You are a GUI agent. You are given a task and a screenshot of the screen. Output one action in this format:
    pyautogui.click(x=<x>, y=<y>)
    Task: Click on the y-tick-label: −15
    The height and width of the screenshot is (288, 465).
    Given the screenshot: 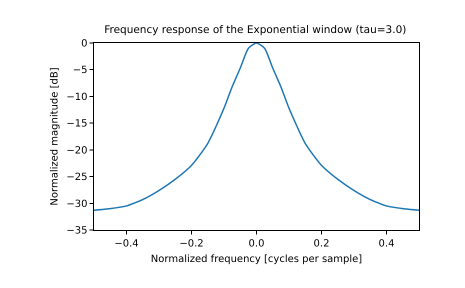 What is the action you would take?
    pyautogui.click(x=77, y=124)
    